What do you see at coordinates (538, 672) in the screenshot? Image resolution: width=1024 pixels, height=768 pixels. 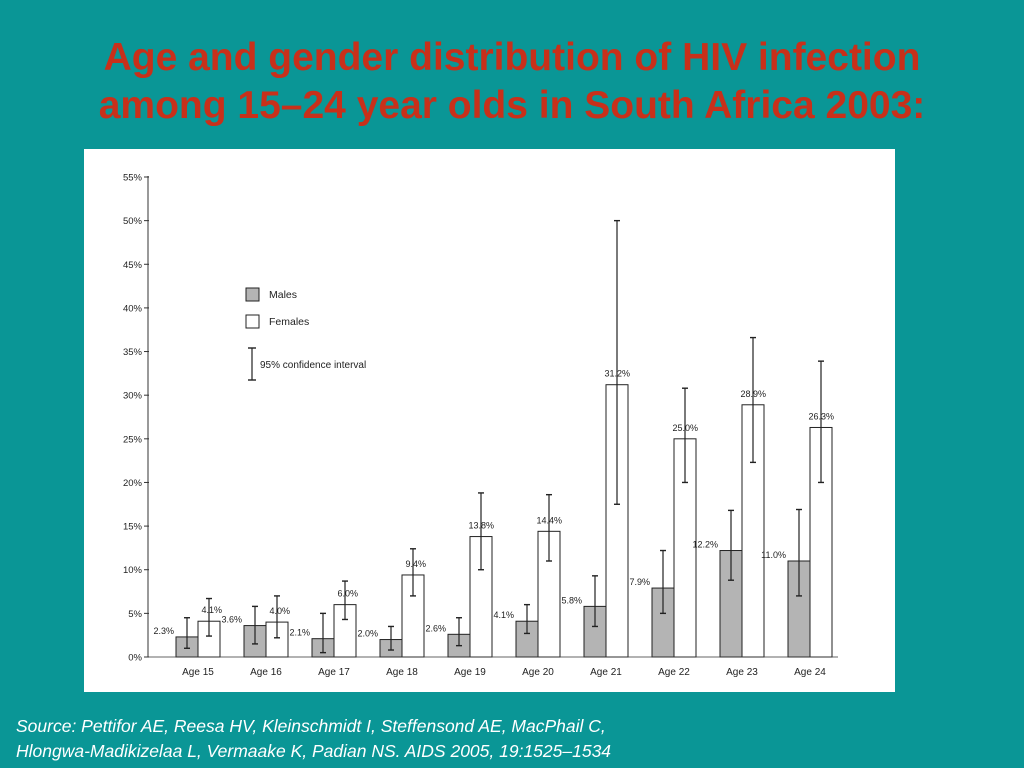 I see `x-tick-label: Age 20` at bounding box center [538, 672].